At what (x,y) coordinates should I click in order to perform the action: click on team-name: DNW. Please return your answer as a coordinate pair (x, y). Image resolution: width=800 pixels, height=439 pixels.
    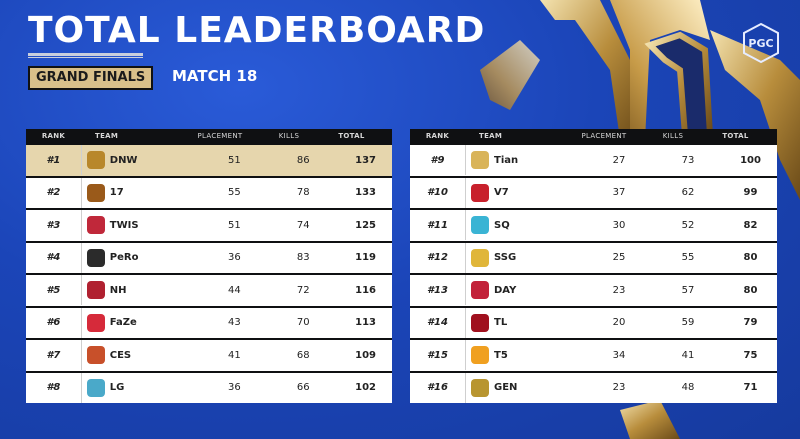
    Looking at the image, I should click on (123, 160).